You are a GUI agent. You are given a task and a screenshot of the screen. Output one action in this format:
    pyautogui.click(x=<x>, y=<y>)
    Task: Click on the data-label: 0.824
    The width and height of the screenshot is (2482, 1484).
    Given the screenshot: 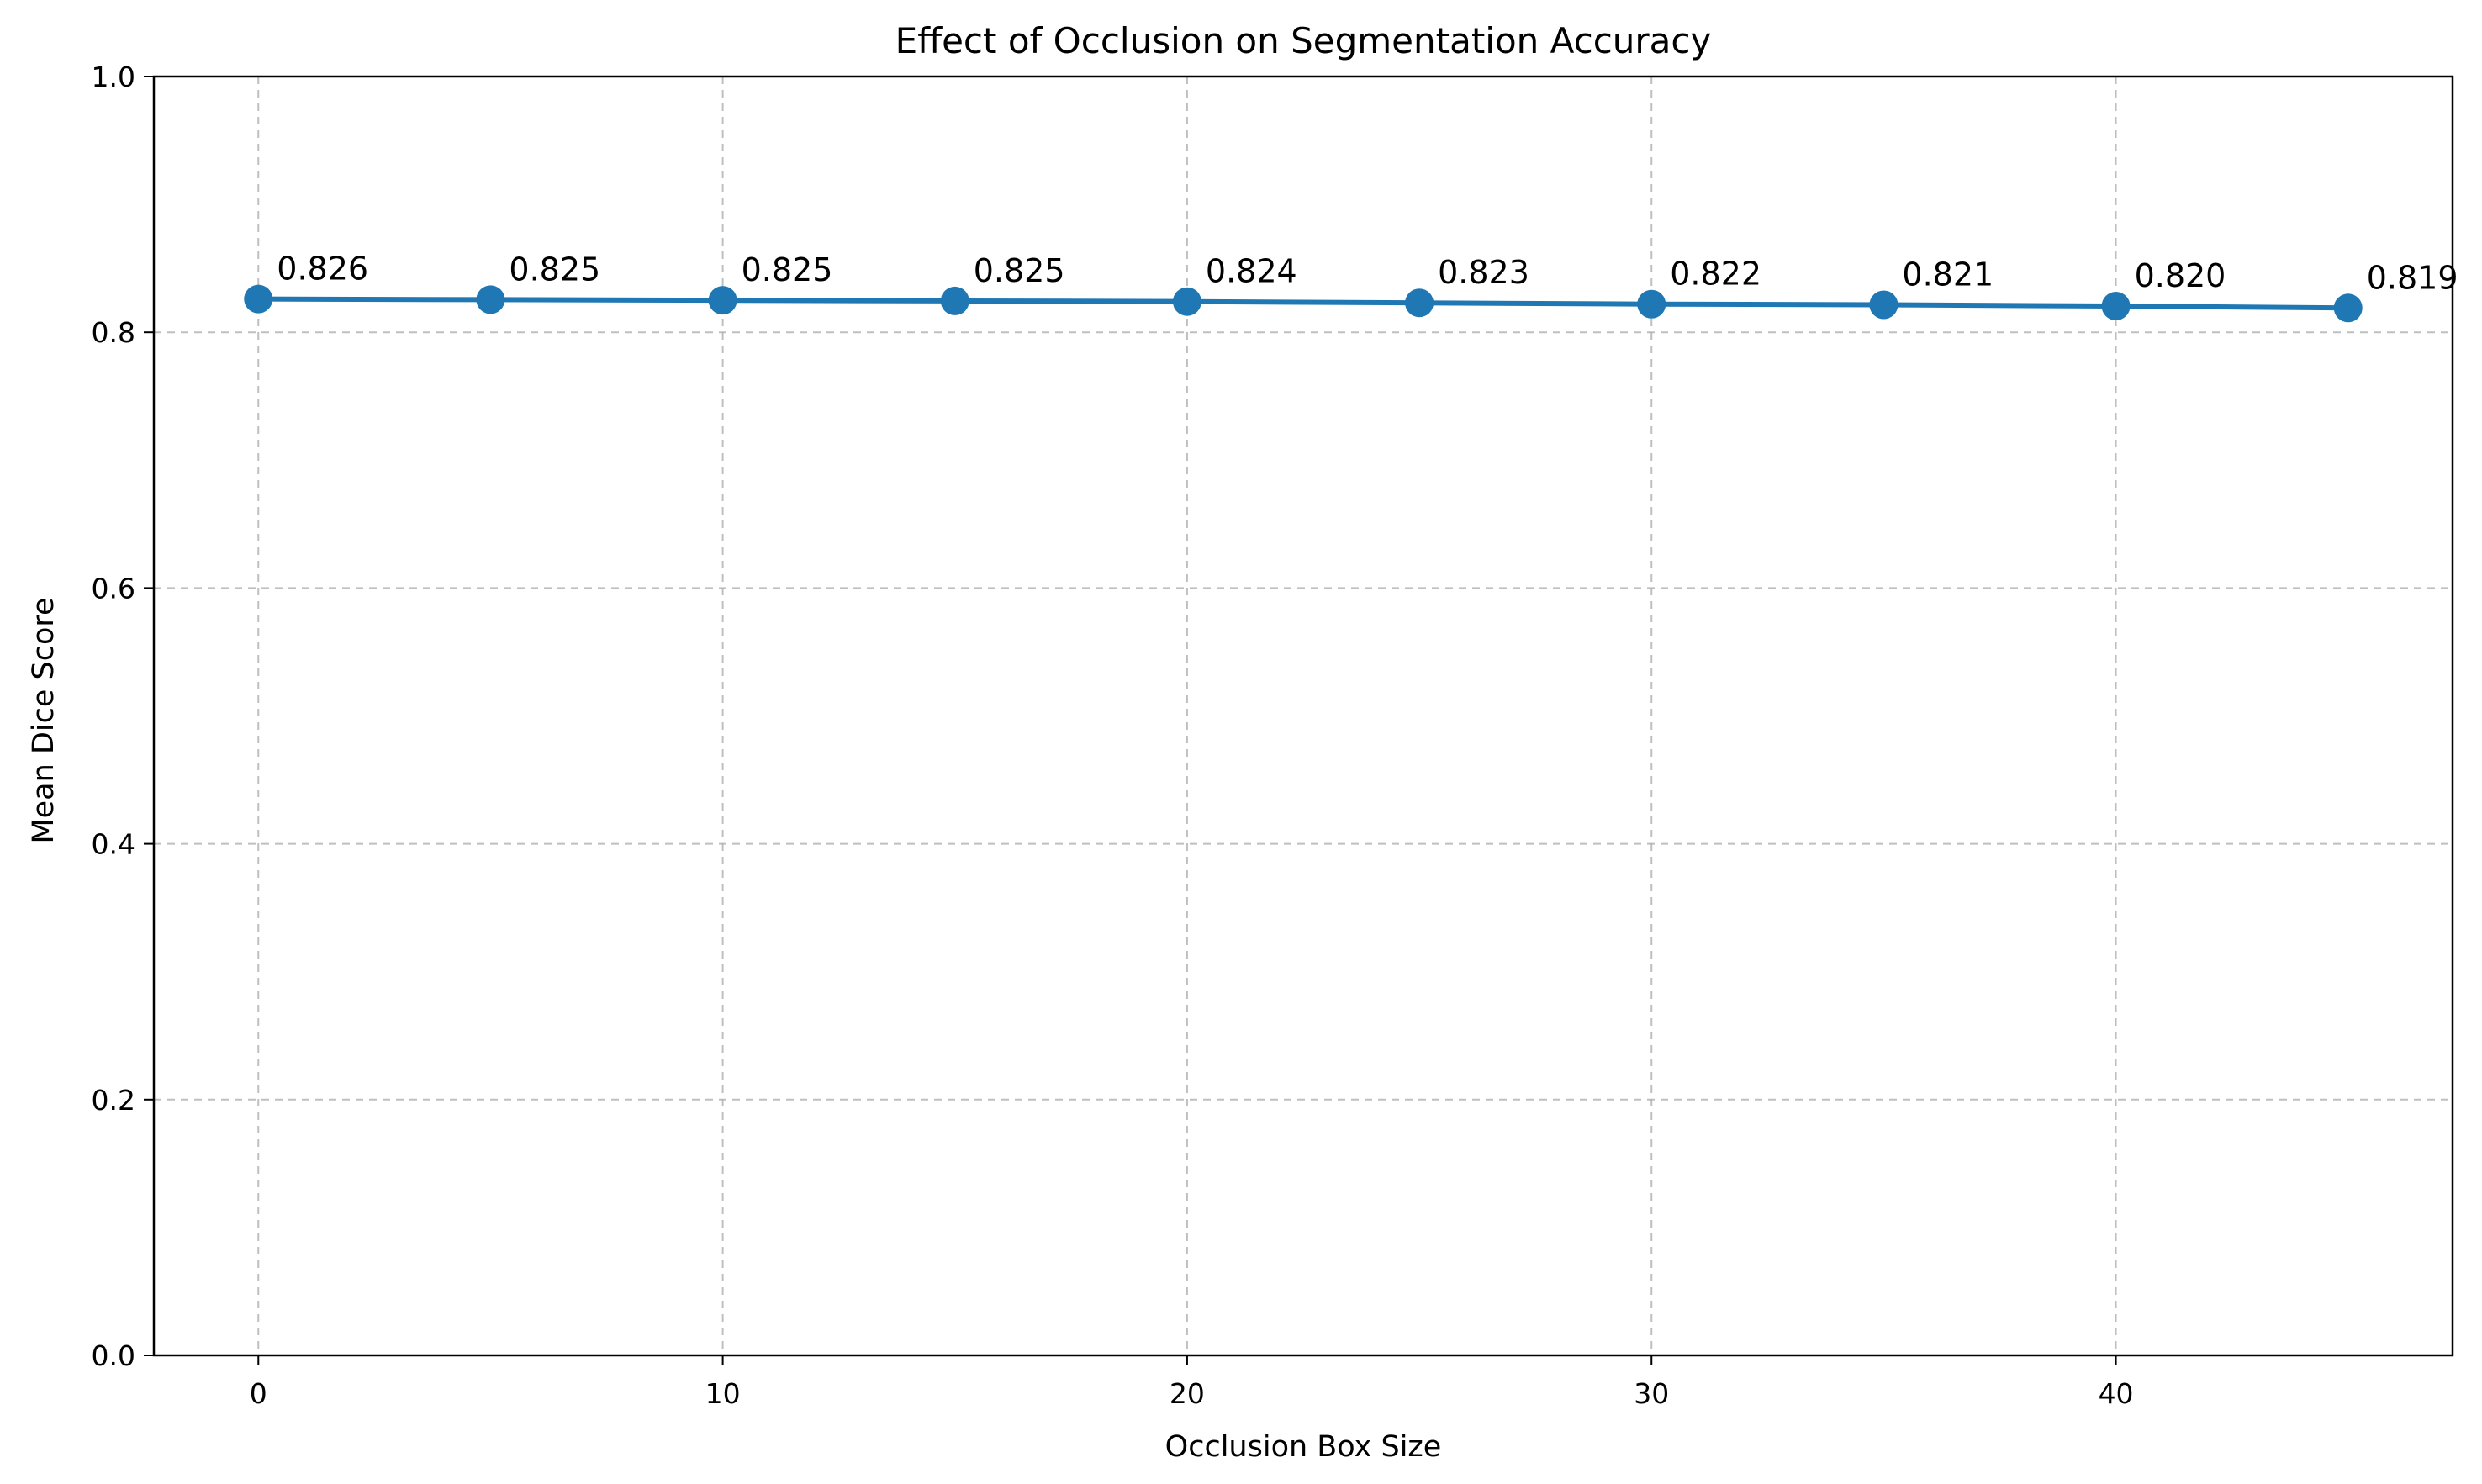 What is the action you would take?
    pyautogui.click(x=1251, y=271)
    